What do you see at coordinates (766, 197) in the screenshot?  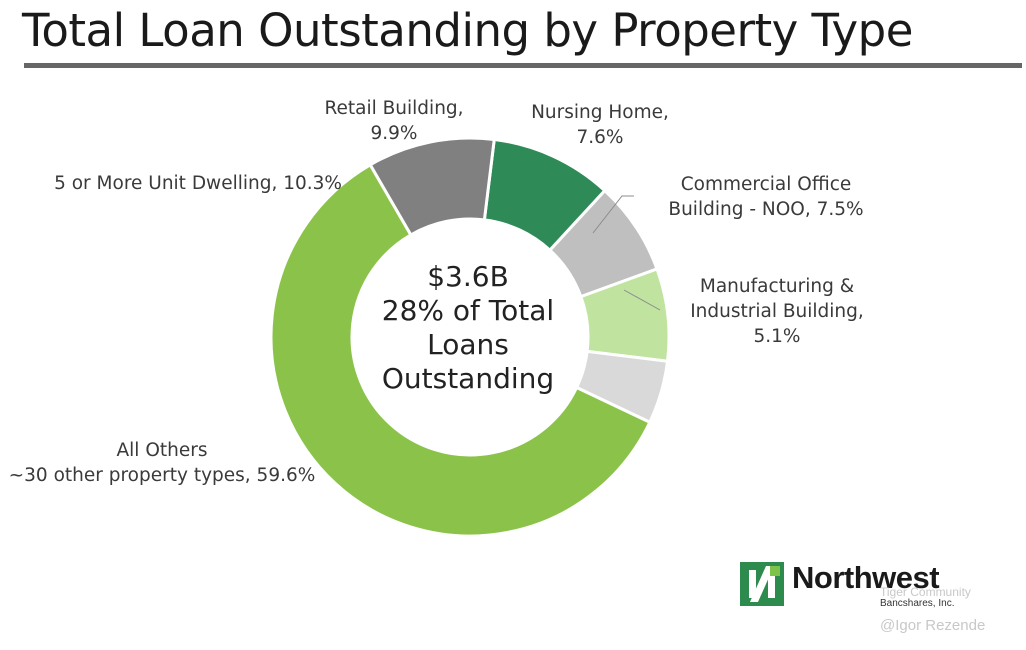 I see `label-commercial-office: Commercial Office Building - NOO, 7.5%` at bounding box center [766, 197].